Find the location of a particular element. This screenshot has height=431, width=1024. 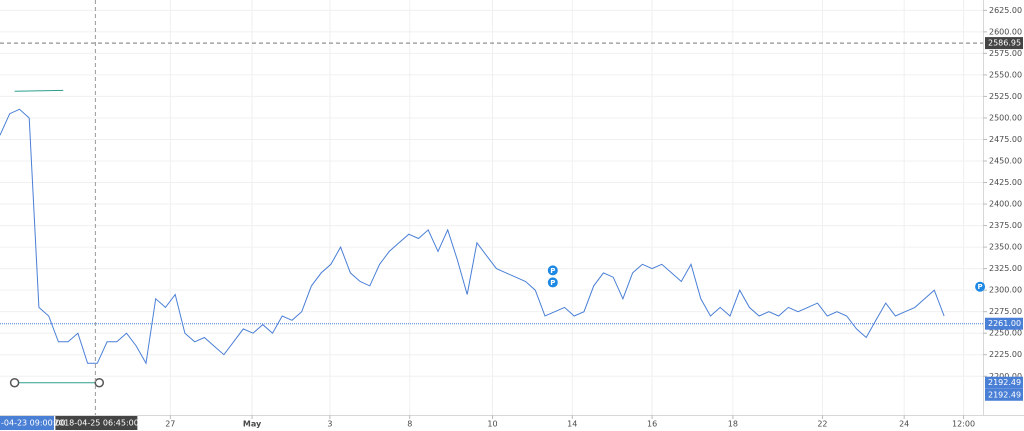

left-time-box is located at coordinates (27, 423).